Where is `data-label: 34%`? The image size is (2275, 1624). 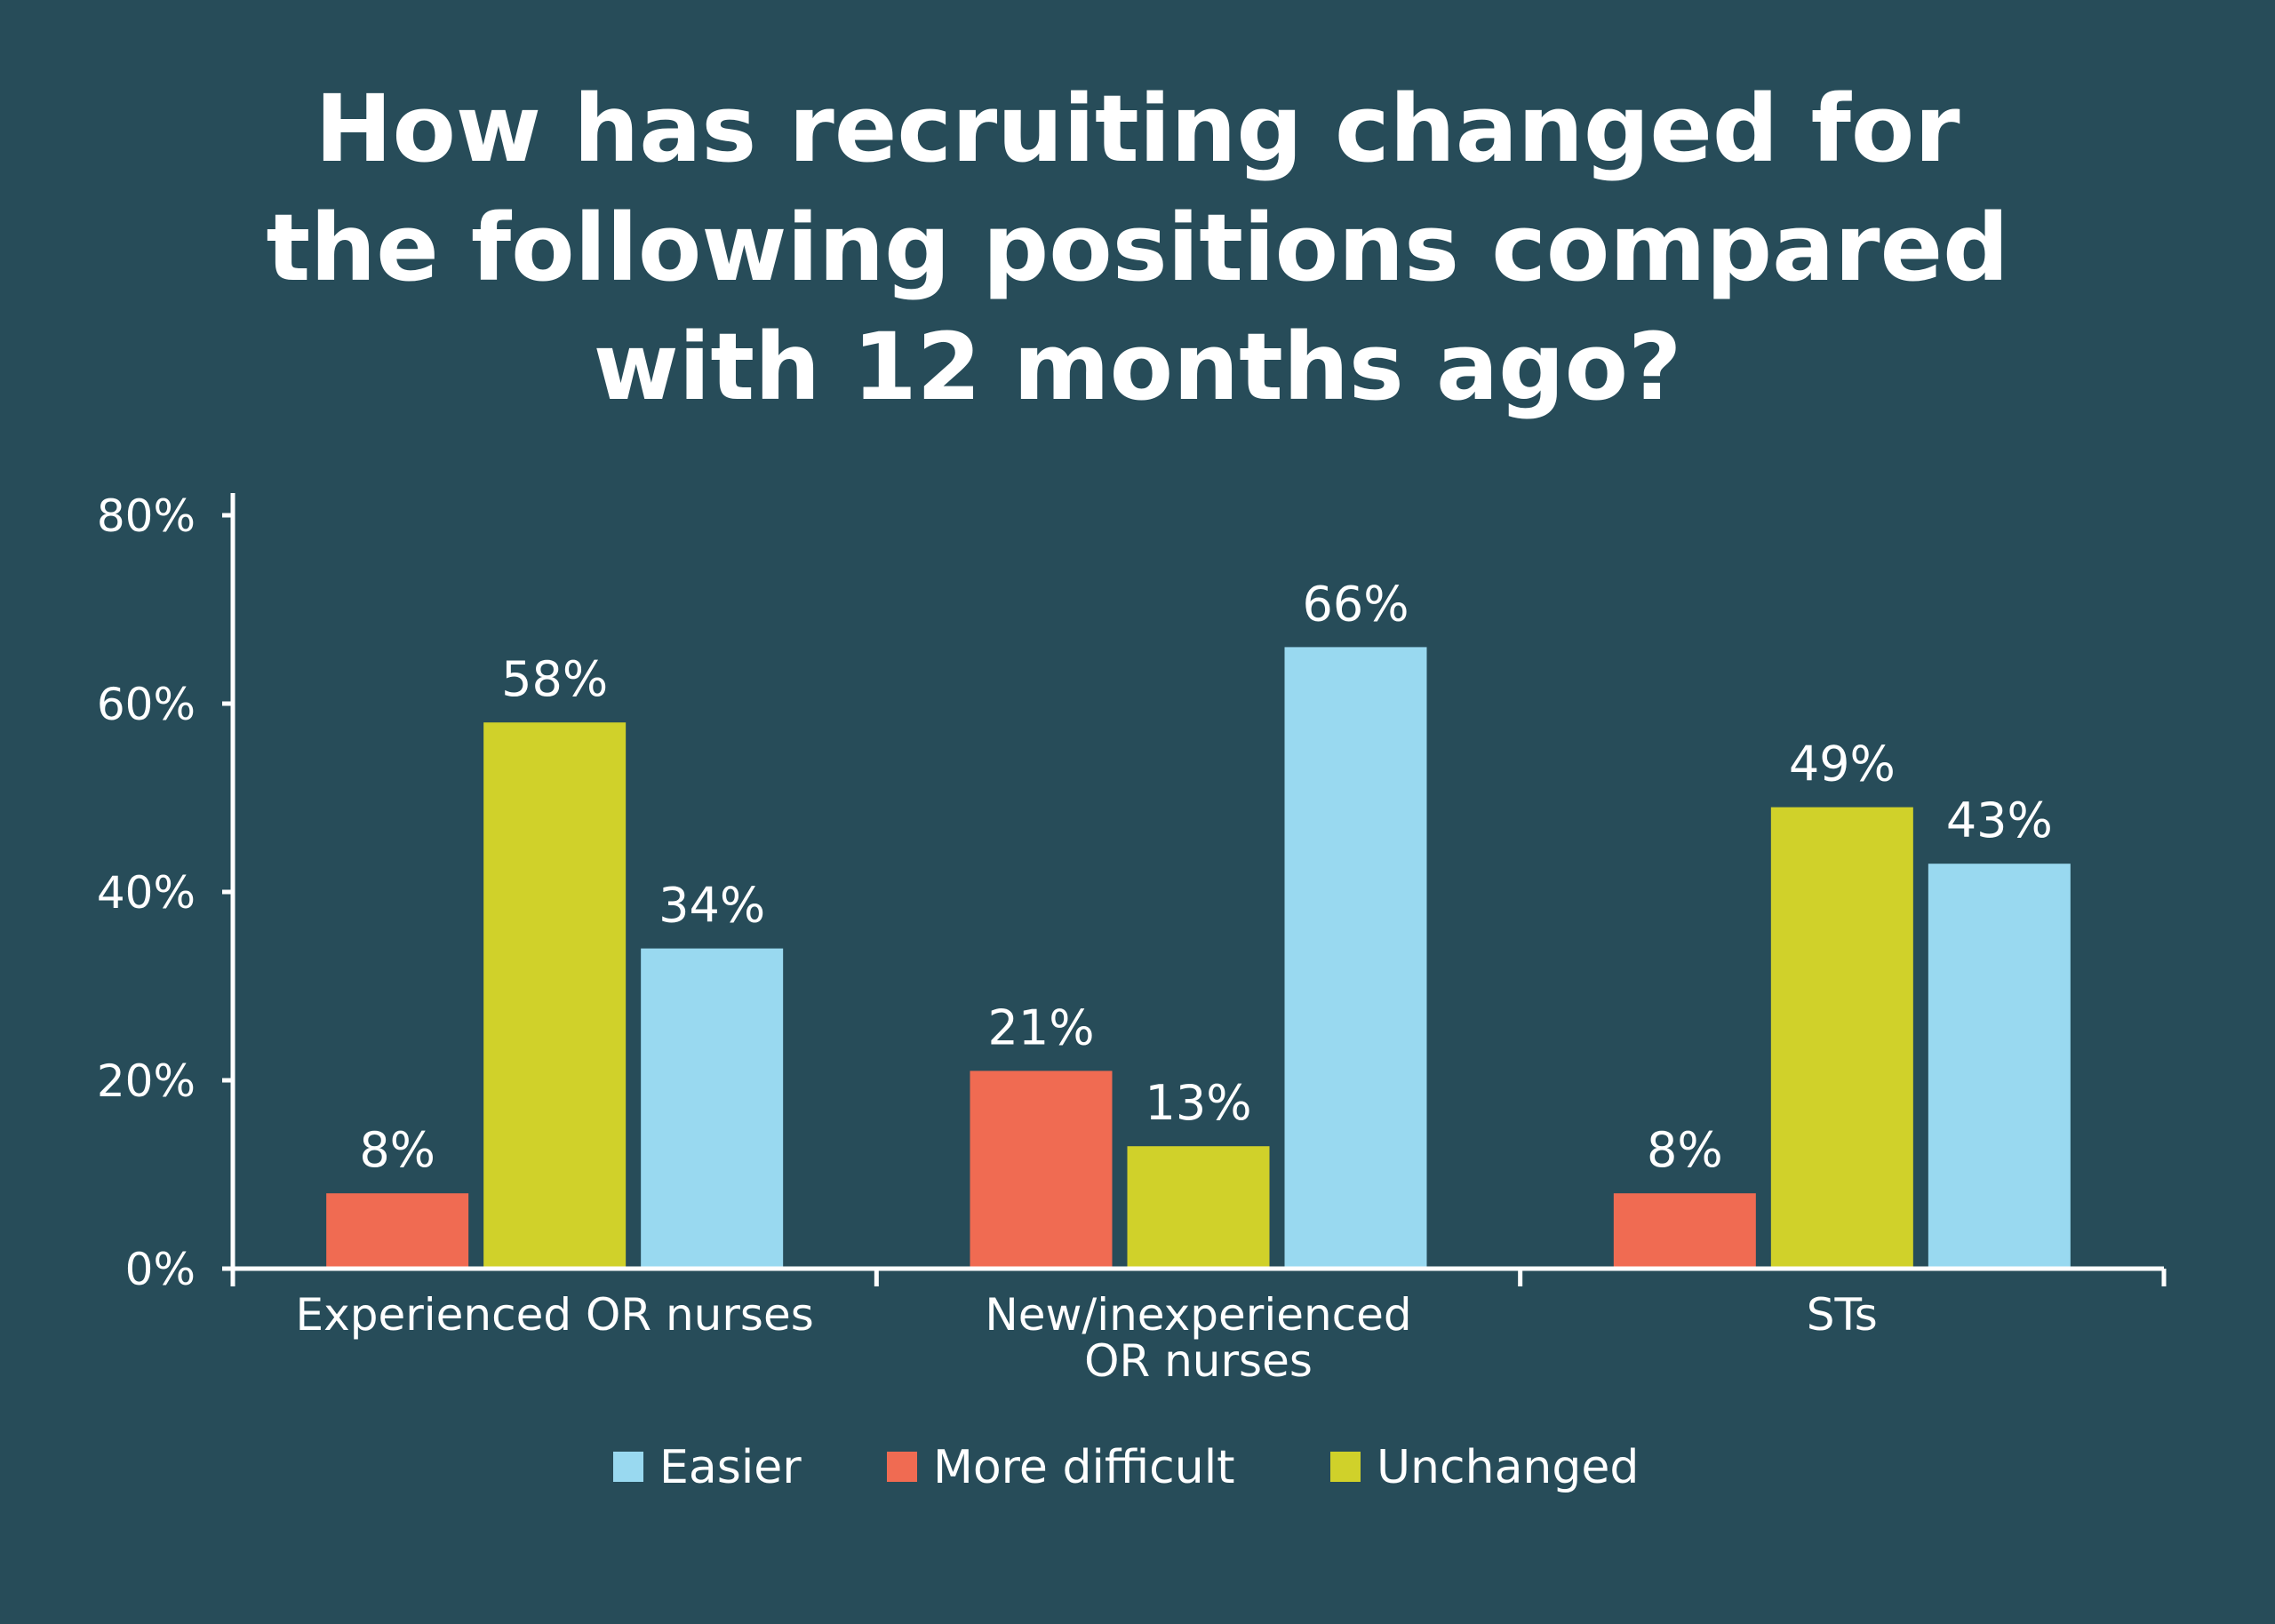
data-label: 34% is located at coordinates (712, 906).